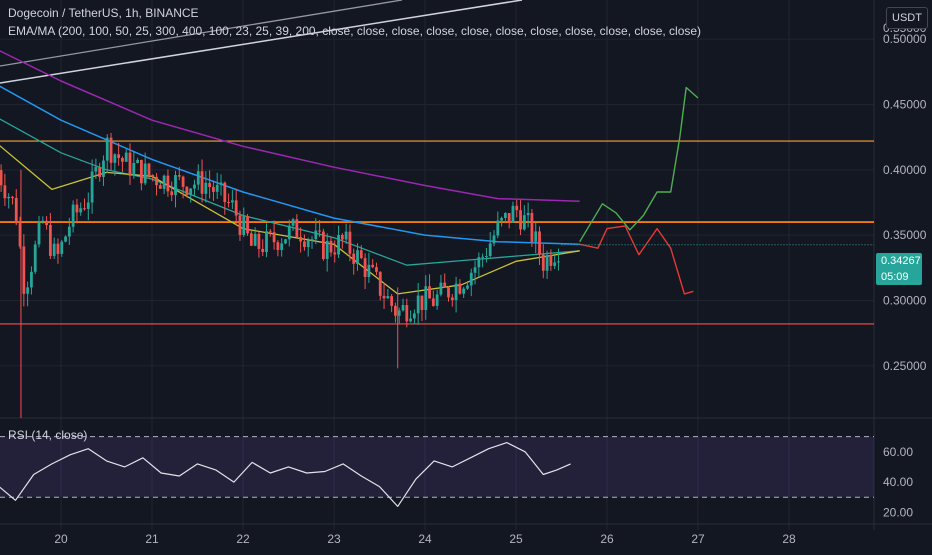 The width and height of the screenshot is (932, 555). I want to click on x-tick-label: 28, so click(789, 539).